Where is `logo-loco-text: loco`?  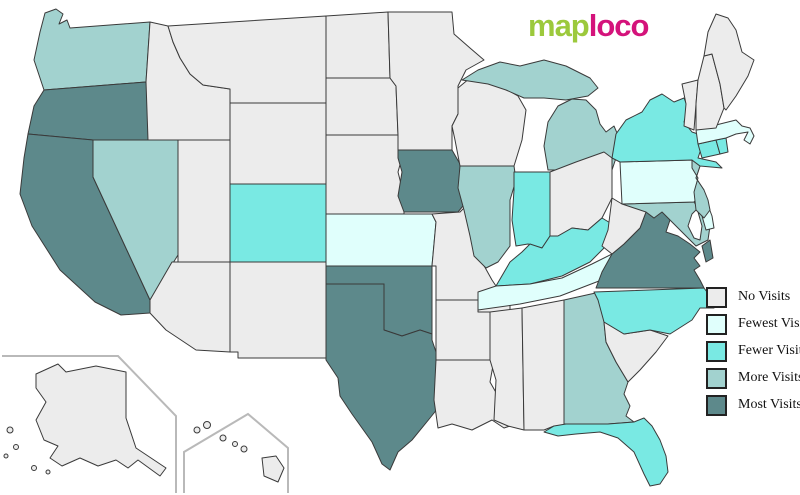
logo-loco-text: loco is located at coordinates (619, 25).